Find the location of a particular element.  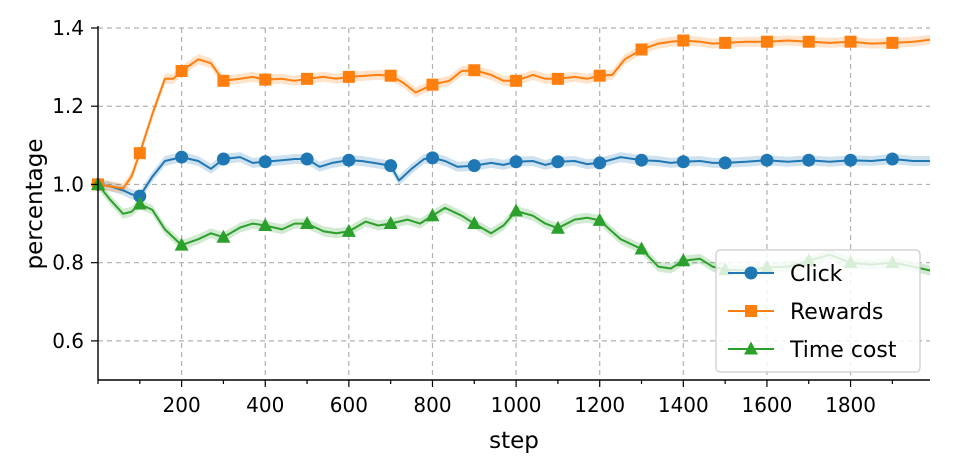

y-tick-label: 0.6 is located at coordinates (68, 341).